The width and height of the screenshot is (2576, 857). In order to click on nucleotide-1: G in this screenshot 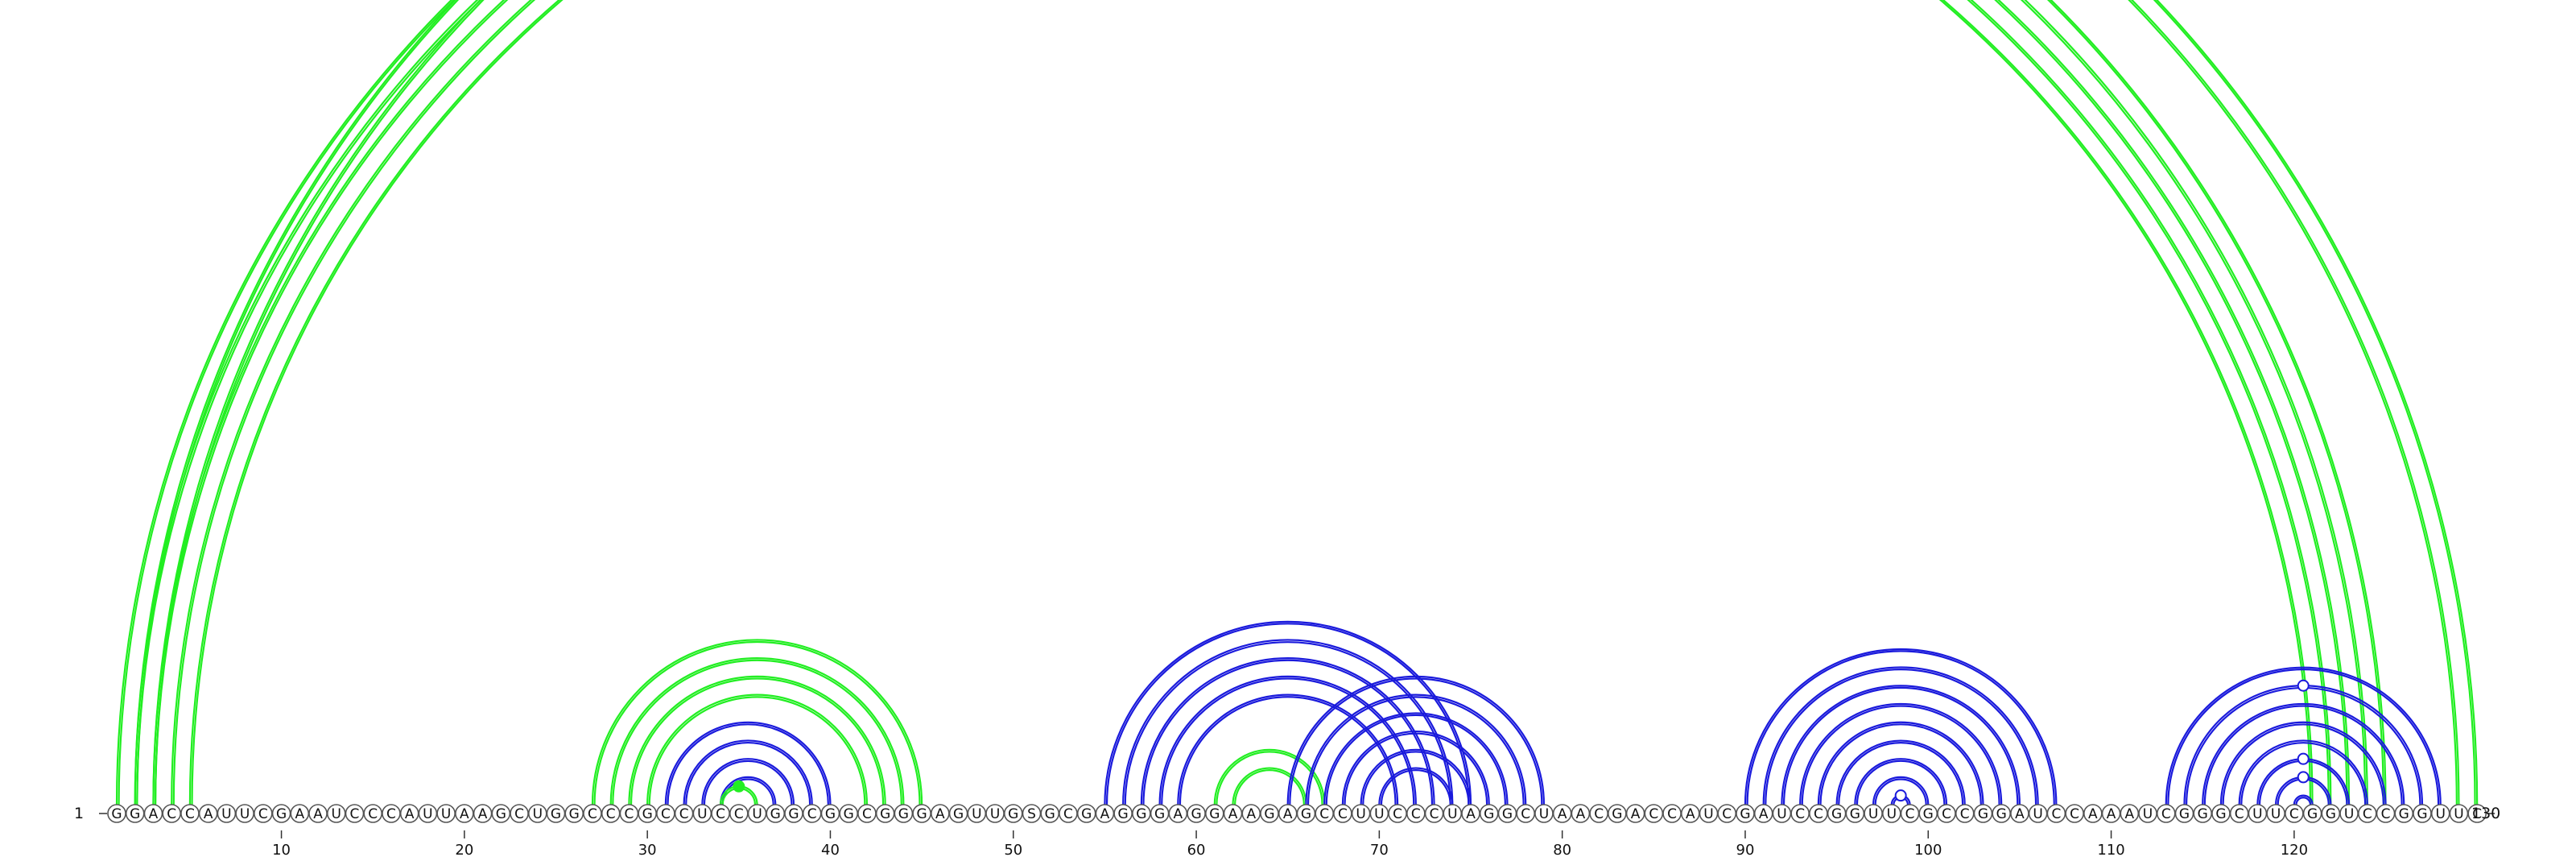, I will do `click(116, 814)`.